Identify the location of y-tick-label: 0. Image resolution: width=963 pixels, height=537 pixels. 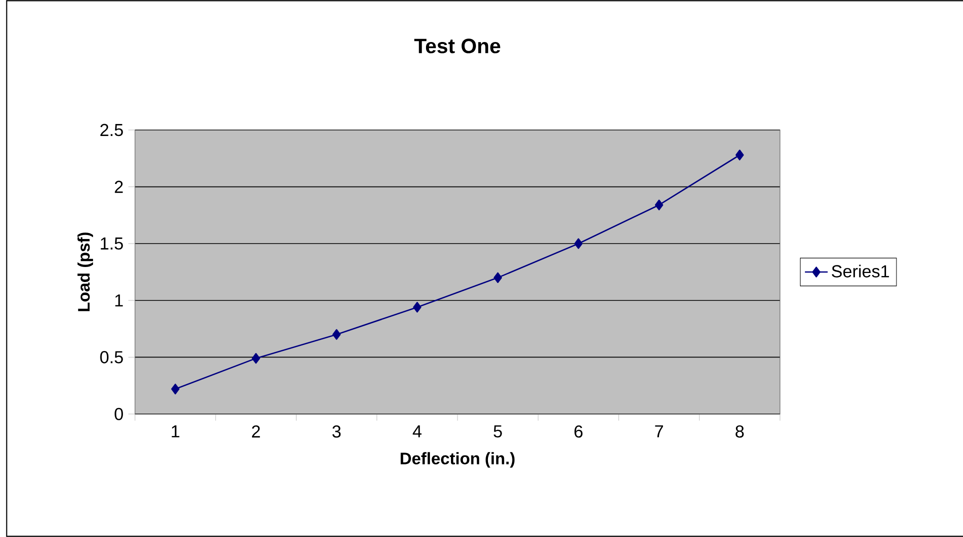
(118, 414).